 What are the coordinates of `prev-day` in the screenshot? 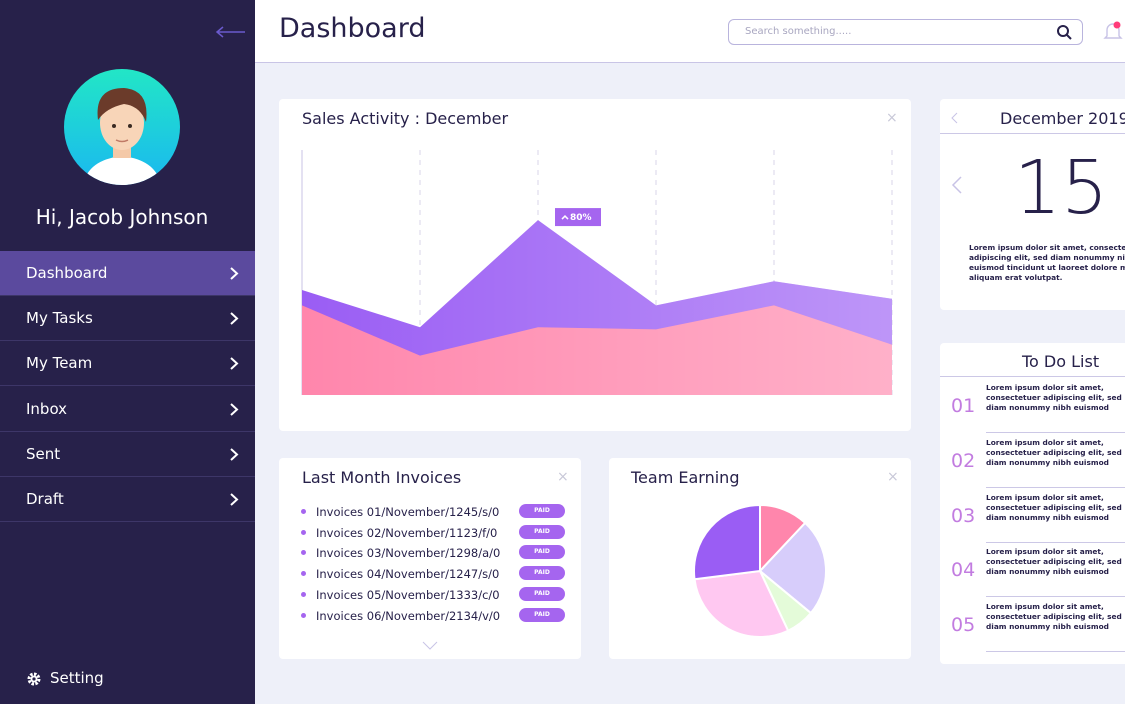 It's located at (957, 185).